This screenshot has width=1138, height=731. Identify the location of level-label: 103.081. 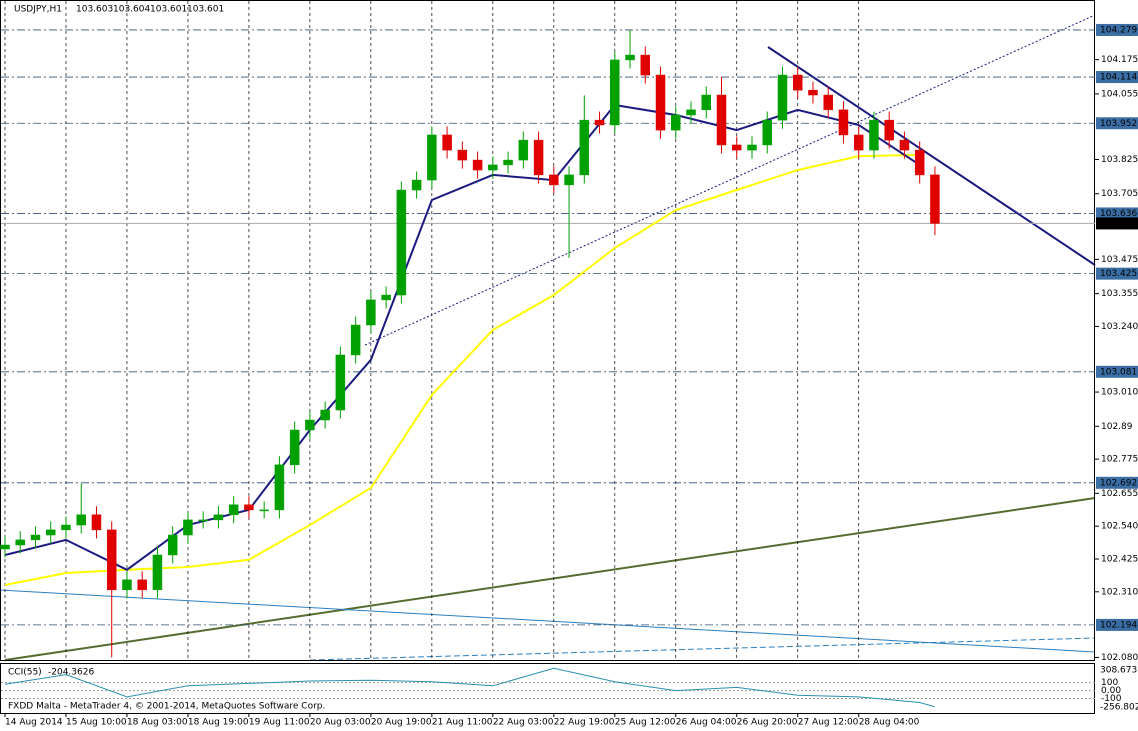
(1118, 372).